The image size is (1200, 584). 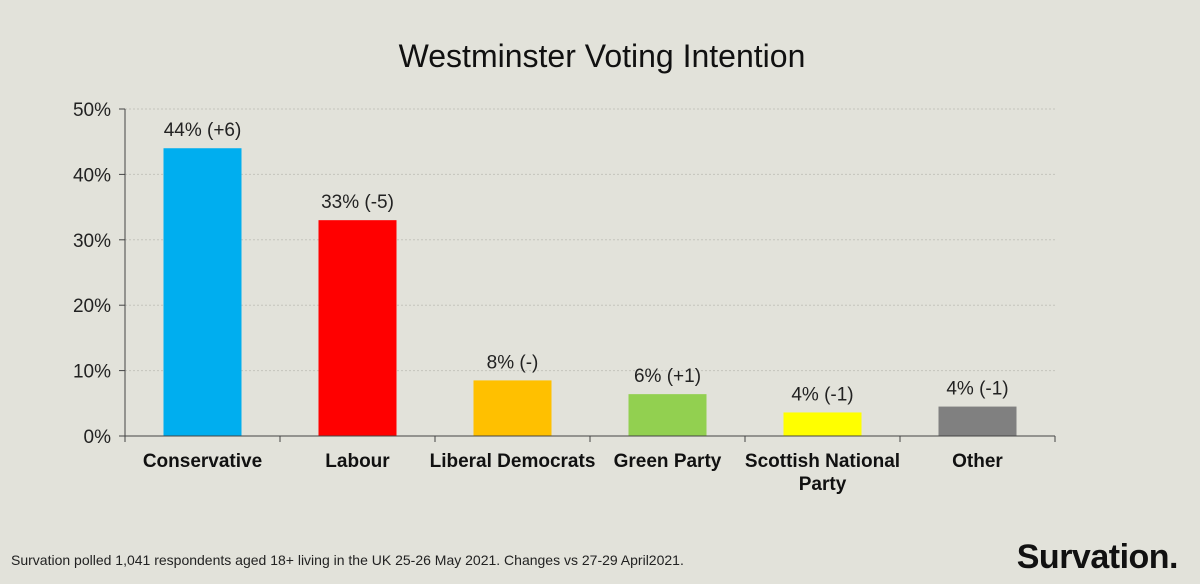 What do you see at coordinates (1097, 557) in the screenshot?
I see `brand-logo: Survation.` at bounding box center [1097, 557].